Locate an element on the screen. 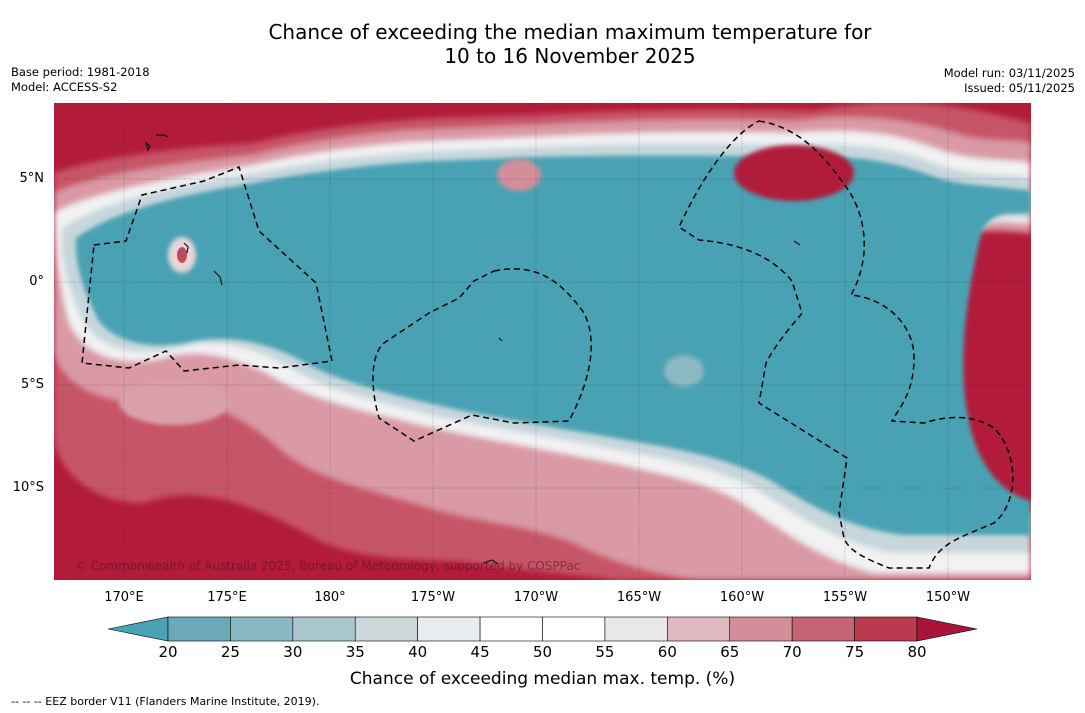  colorbar is located at coordinates (543, 629).